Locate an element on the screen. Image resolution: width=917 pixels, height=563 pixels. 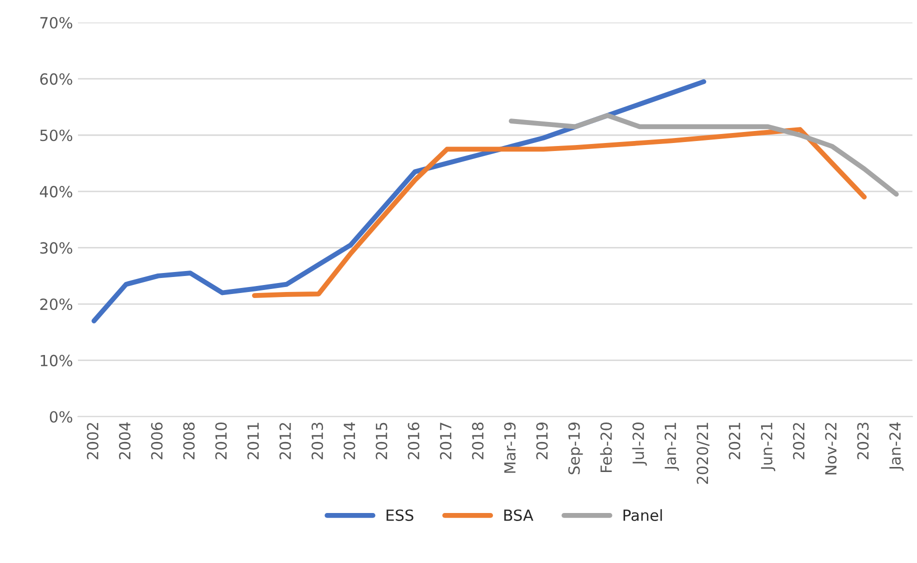
x-tick-label: Sep-19 is located at coordinates (575, 448).